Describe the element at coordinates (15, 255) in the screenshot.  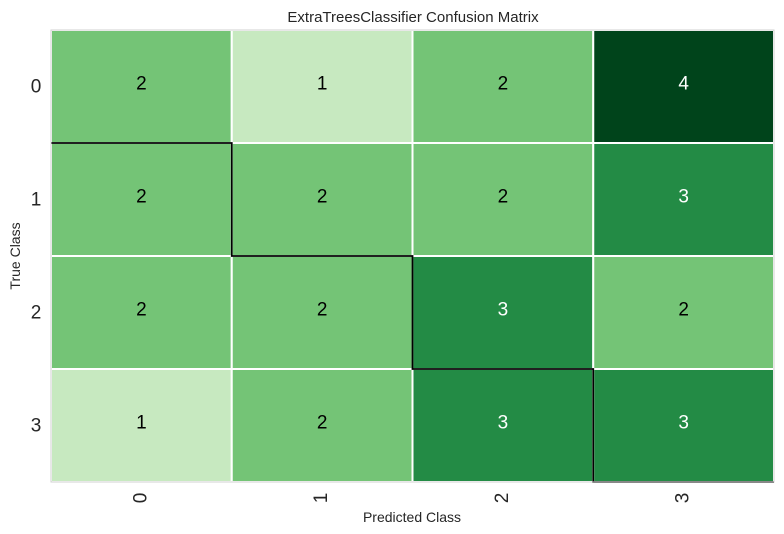
I see `y-axis-label: True Class` at that location.